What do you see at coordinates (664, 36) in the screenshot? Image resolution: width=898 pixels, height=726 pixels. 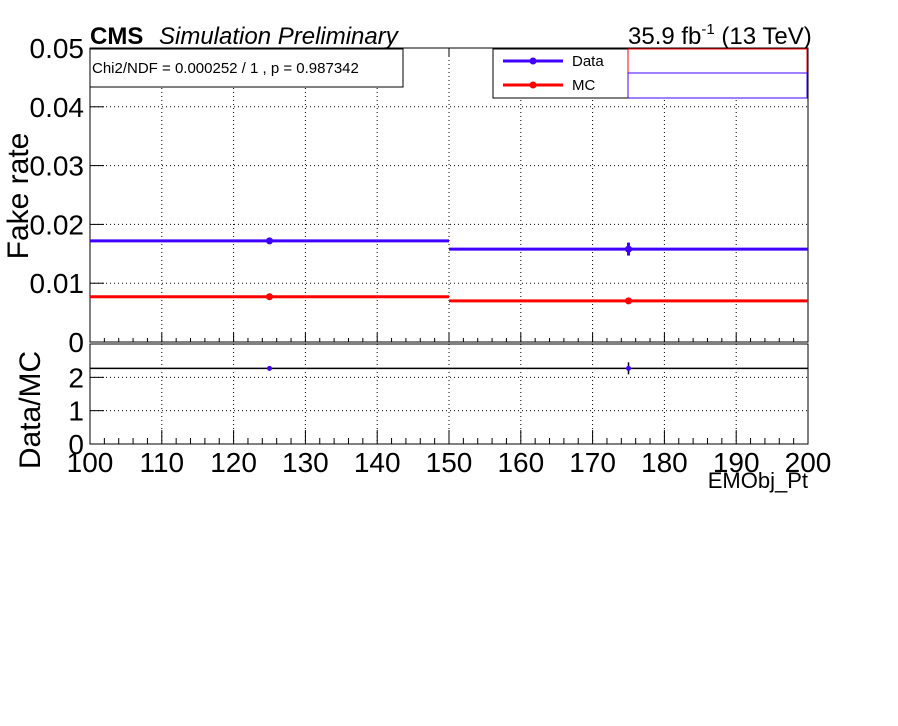 I see `lumi-prefix: 35.9 fb` at bounding box center [664, 36].